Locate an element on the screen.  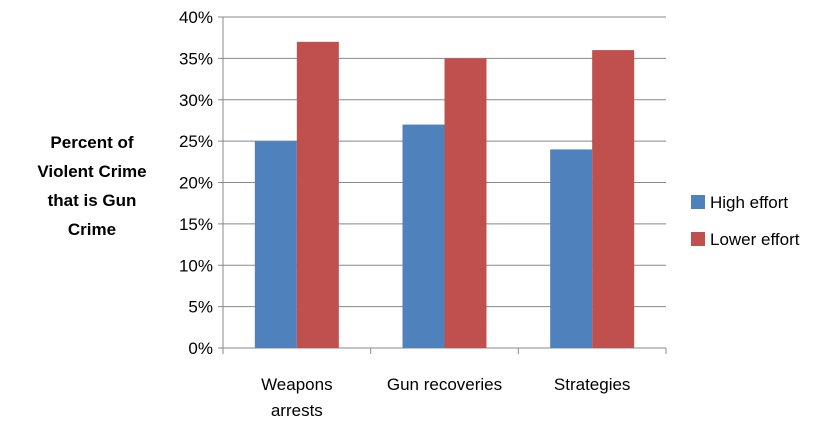
y-tick-label: 0% is located at coordinates (200, 348).